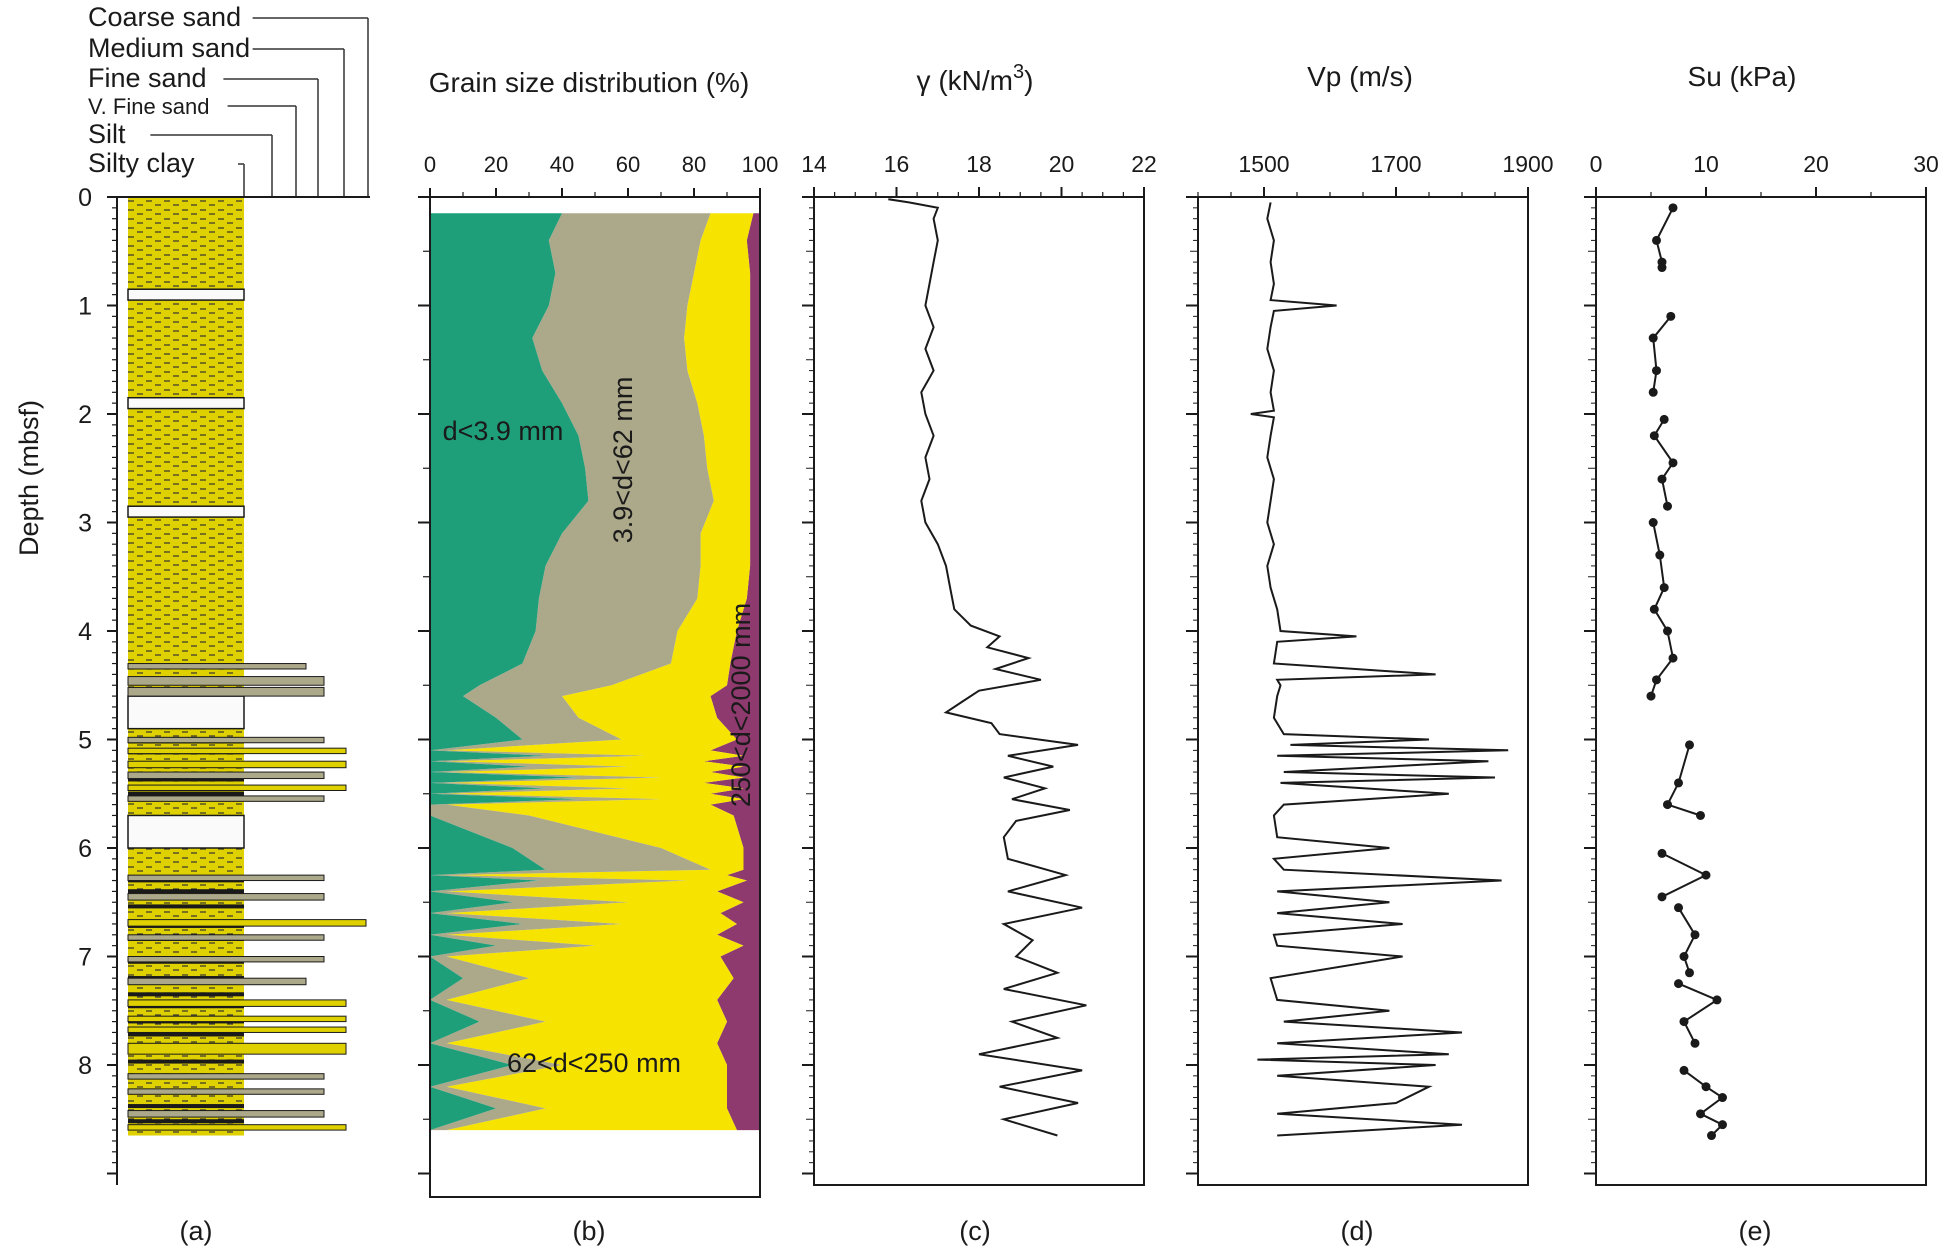  I want to click on shear-strength-x-tick-label: 10, so click(1706, 164).